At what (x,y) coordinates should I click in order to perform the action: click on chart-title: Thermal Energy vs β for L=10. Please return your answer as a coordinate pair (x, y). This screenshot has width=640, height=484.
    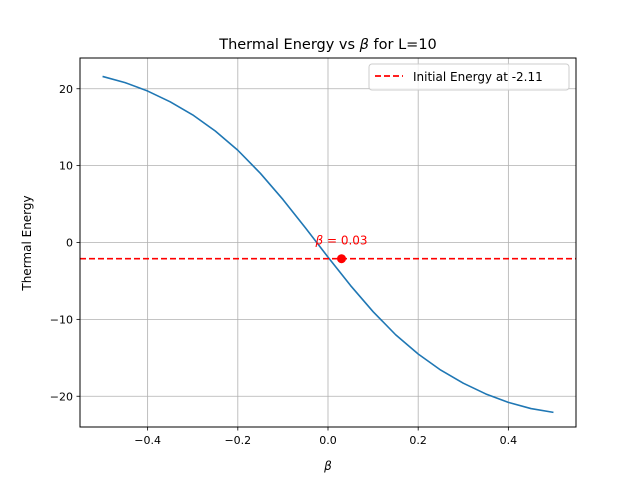
    Looking at the image, I should click on (327, 45).